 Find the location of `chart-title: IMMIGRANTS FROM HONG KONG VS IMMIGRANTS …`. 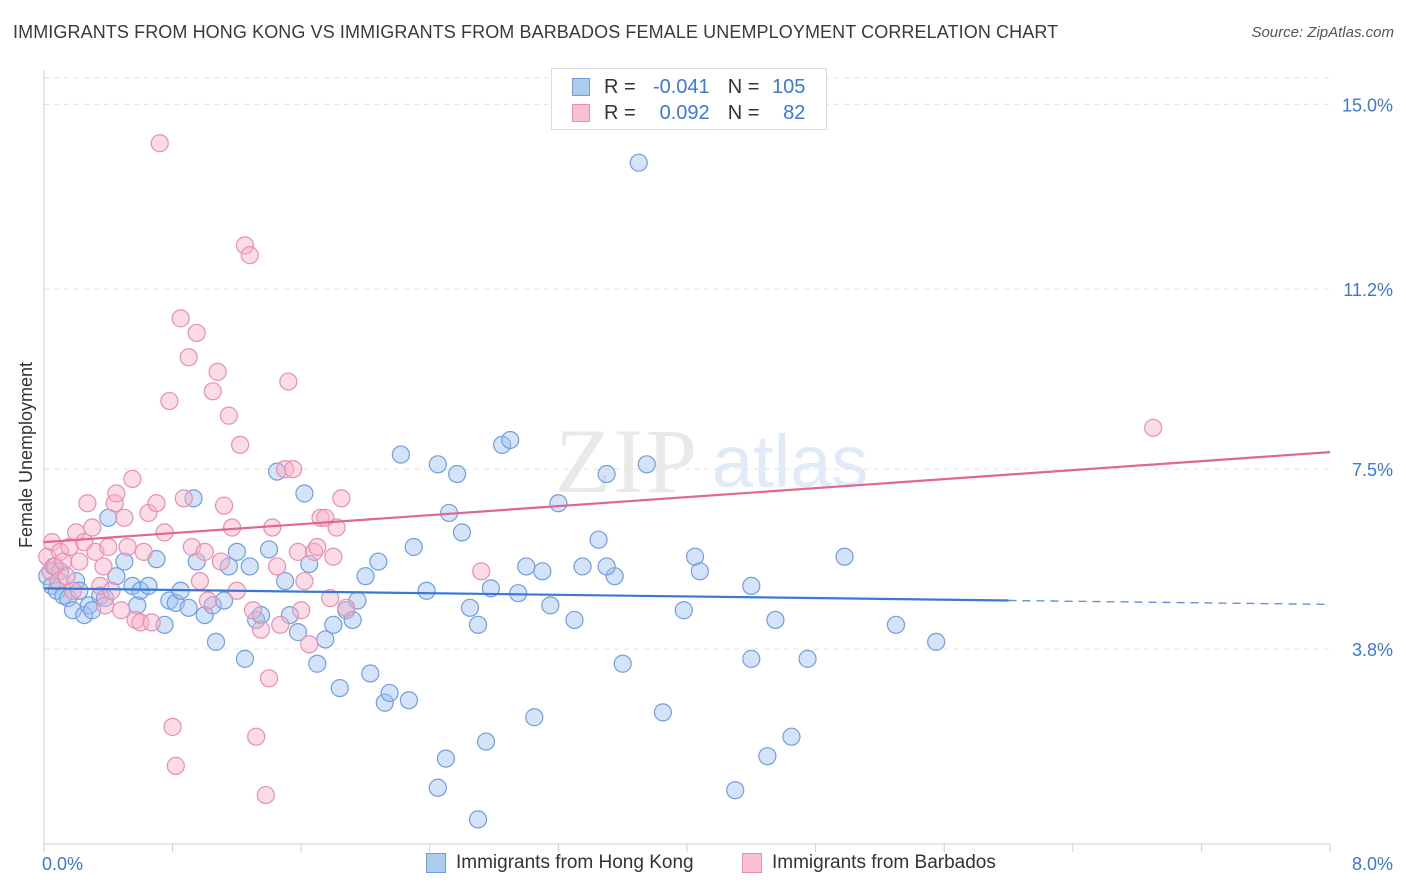

chart-title: IMMIGRANTS FROM HONG KONG VS IMMIGRANTS … is located at coordinates (536, 32).